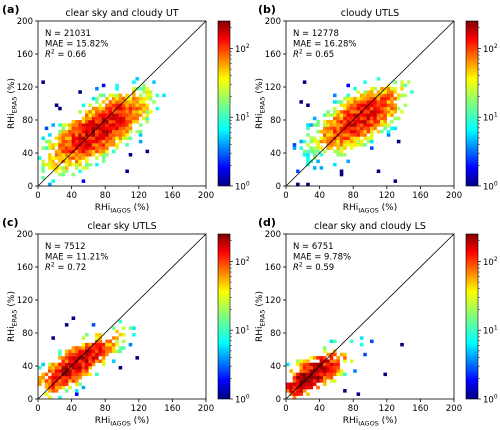  Describe the element at coordinates (370, 226) in the screenshot. I see `panel-title: clear sky and cloudy LS` at that location.